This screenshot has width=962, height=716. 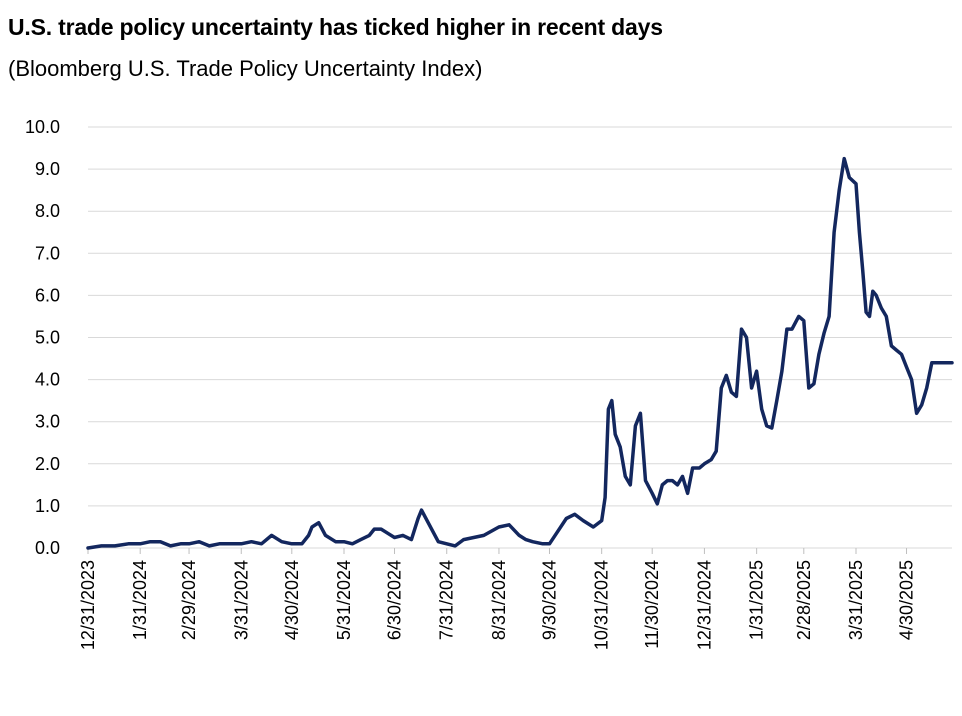 I want to click on y-axis-ticks: 0.0 1.0 2.0 3.0 4.0 5.0 6.0 7.0 8.0 9.0 10.0, so click(x=42, y=337).